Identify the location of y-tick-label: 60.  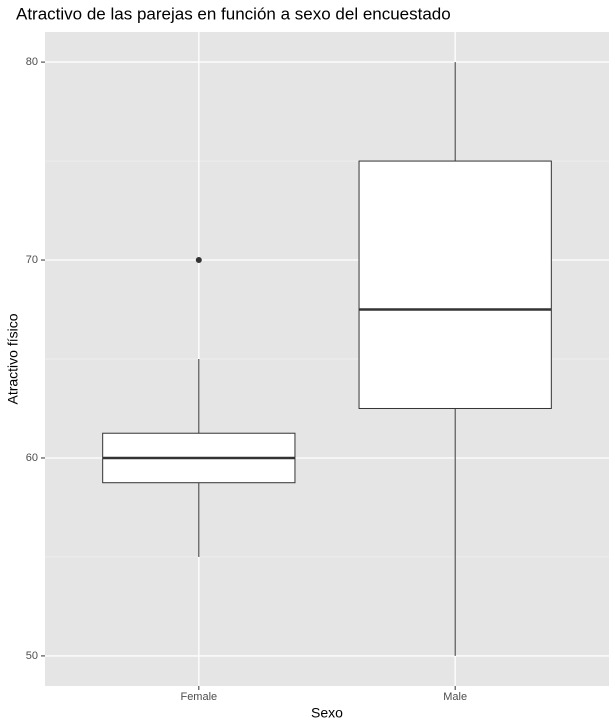
(32, 458).